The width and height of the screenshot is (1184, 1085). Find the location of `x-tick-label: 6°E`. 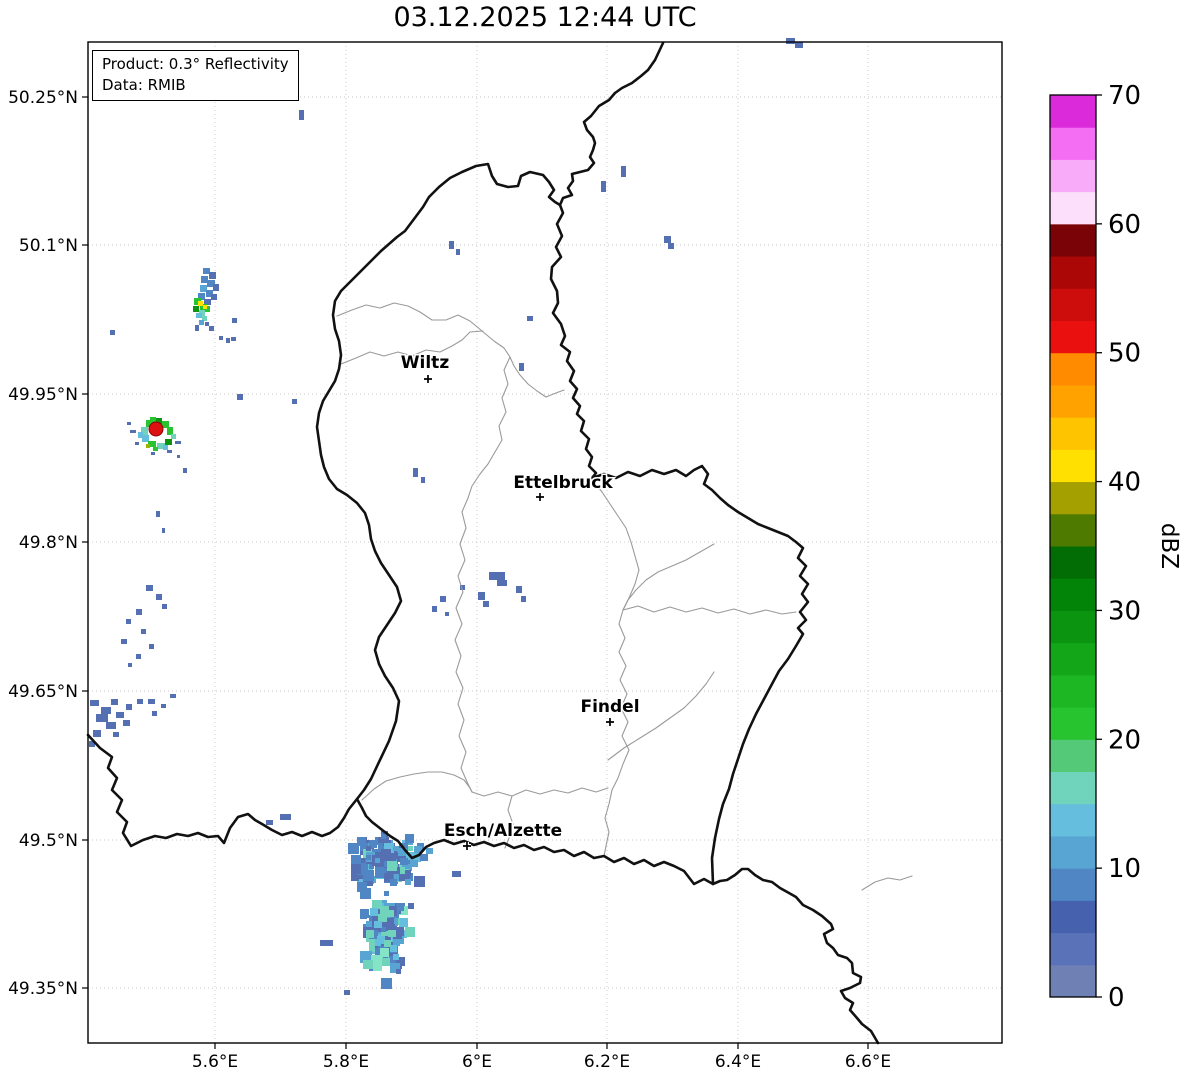

x-tick-label: 6°E is located at coordinates (477, 1062).